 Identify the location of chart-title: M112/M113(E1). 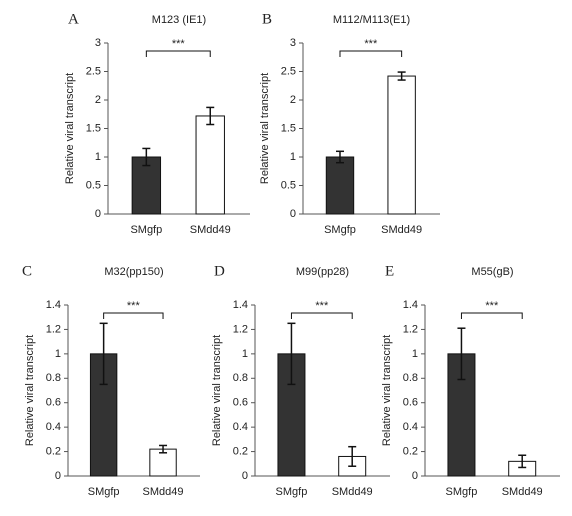
(371, 20).